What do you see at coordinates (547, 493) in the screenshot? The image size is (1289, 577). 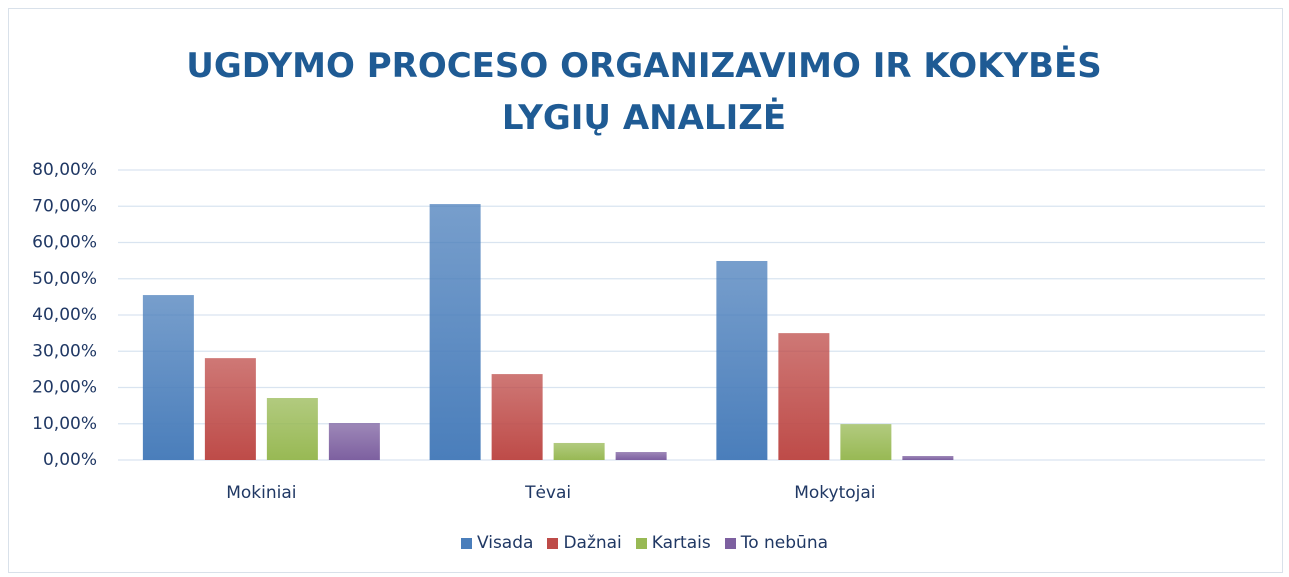 I see `x-tick-label: Tėvai` at bounding box center [547, 493].